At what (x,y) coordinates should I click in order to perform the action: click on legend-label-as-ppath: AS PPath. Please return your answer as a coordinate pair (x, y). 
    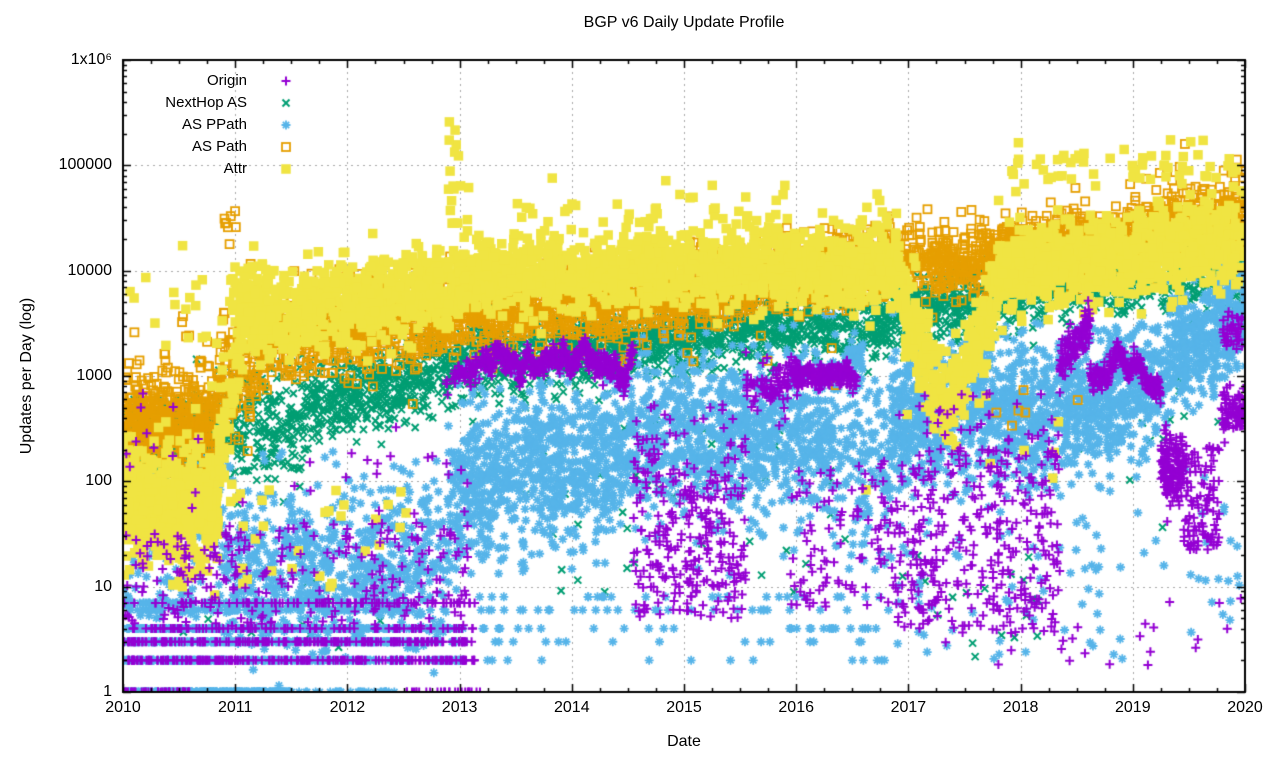
    Looking at the image, I should click on (214, 124).